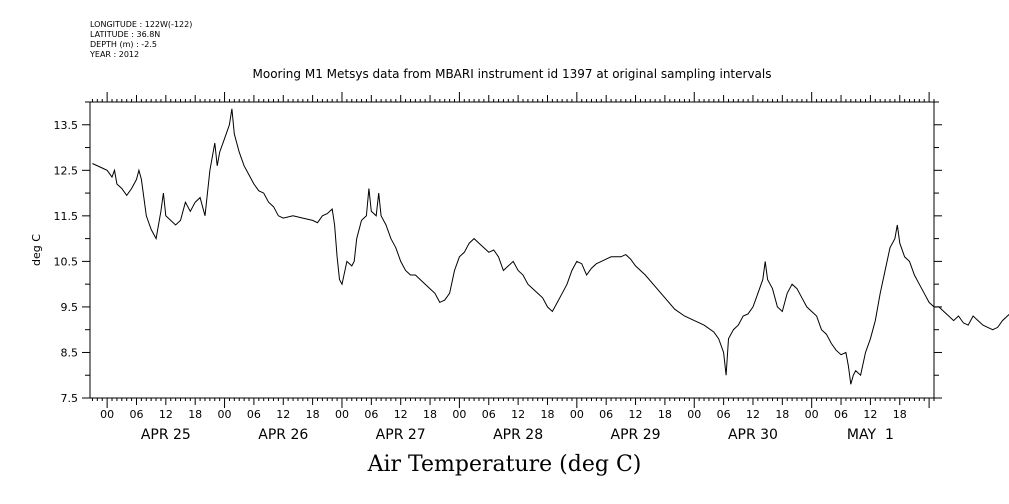 This screenshot has height=504, width=1009. What do you see at coordinates (636, 435) in the screenshot?
I see `x-day-label: APR 29` at bounding box center [636, 435].